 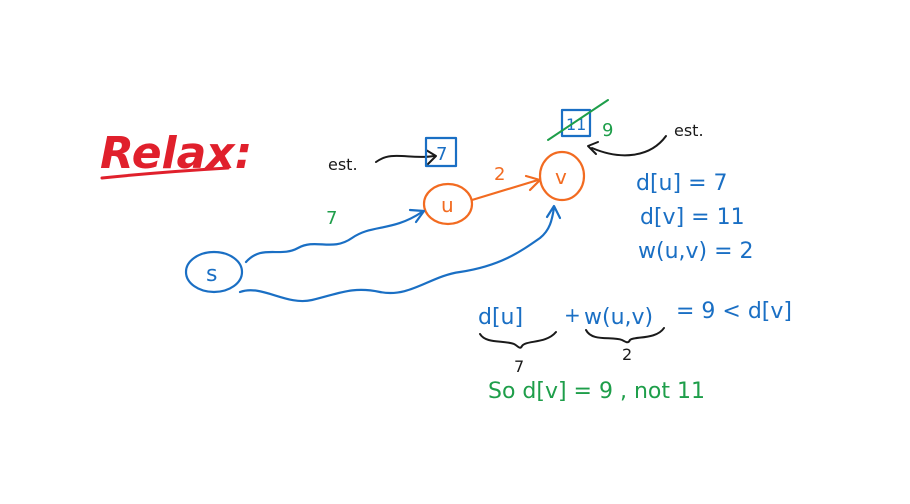 I want to click on brace-middle-value: 2, so click(x=627, y=354).